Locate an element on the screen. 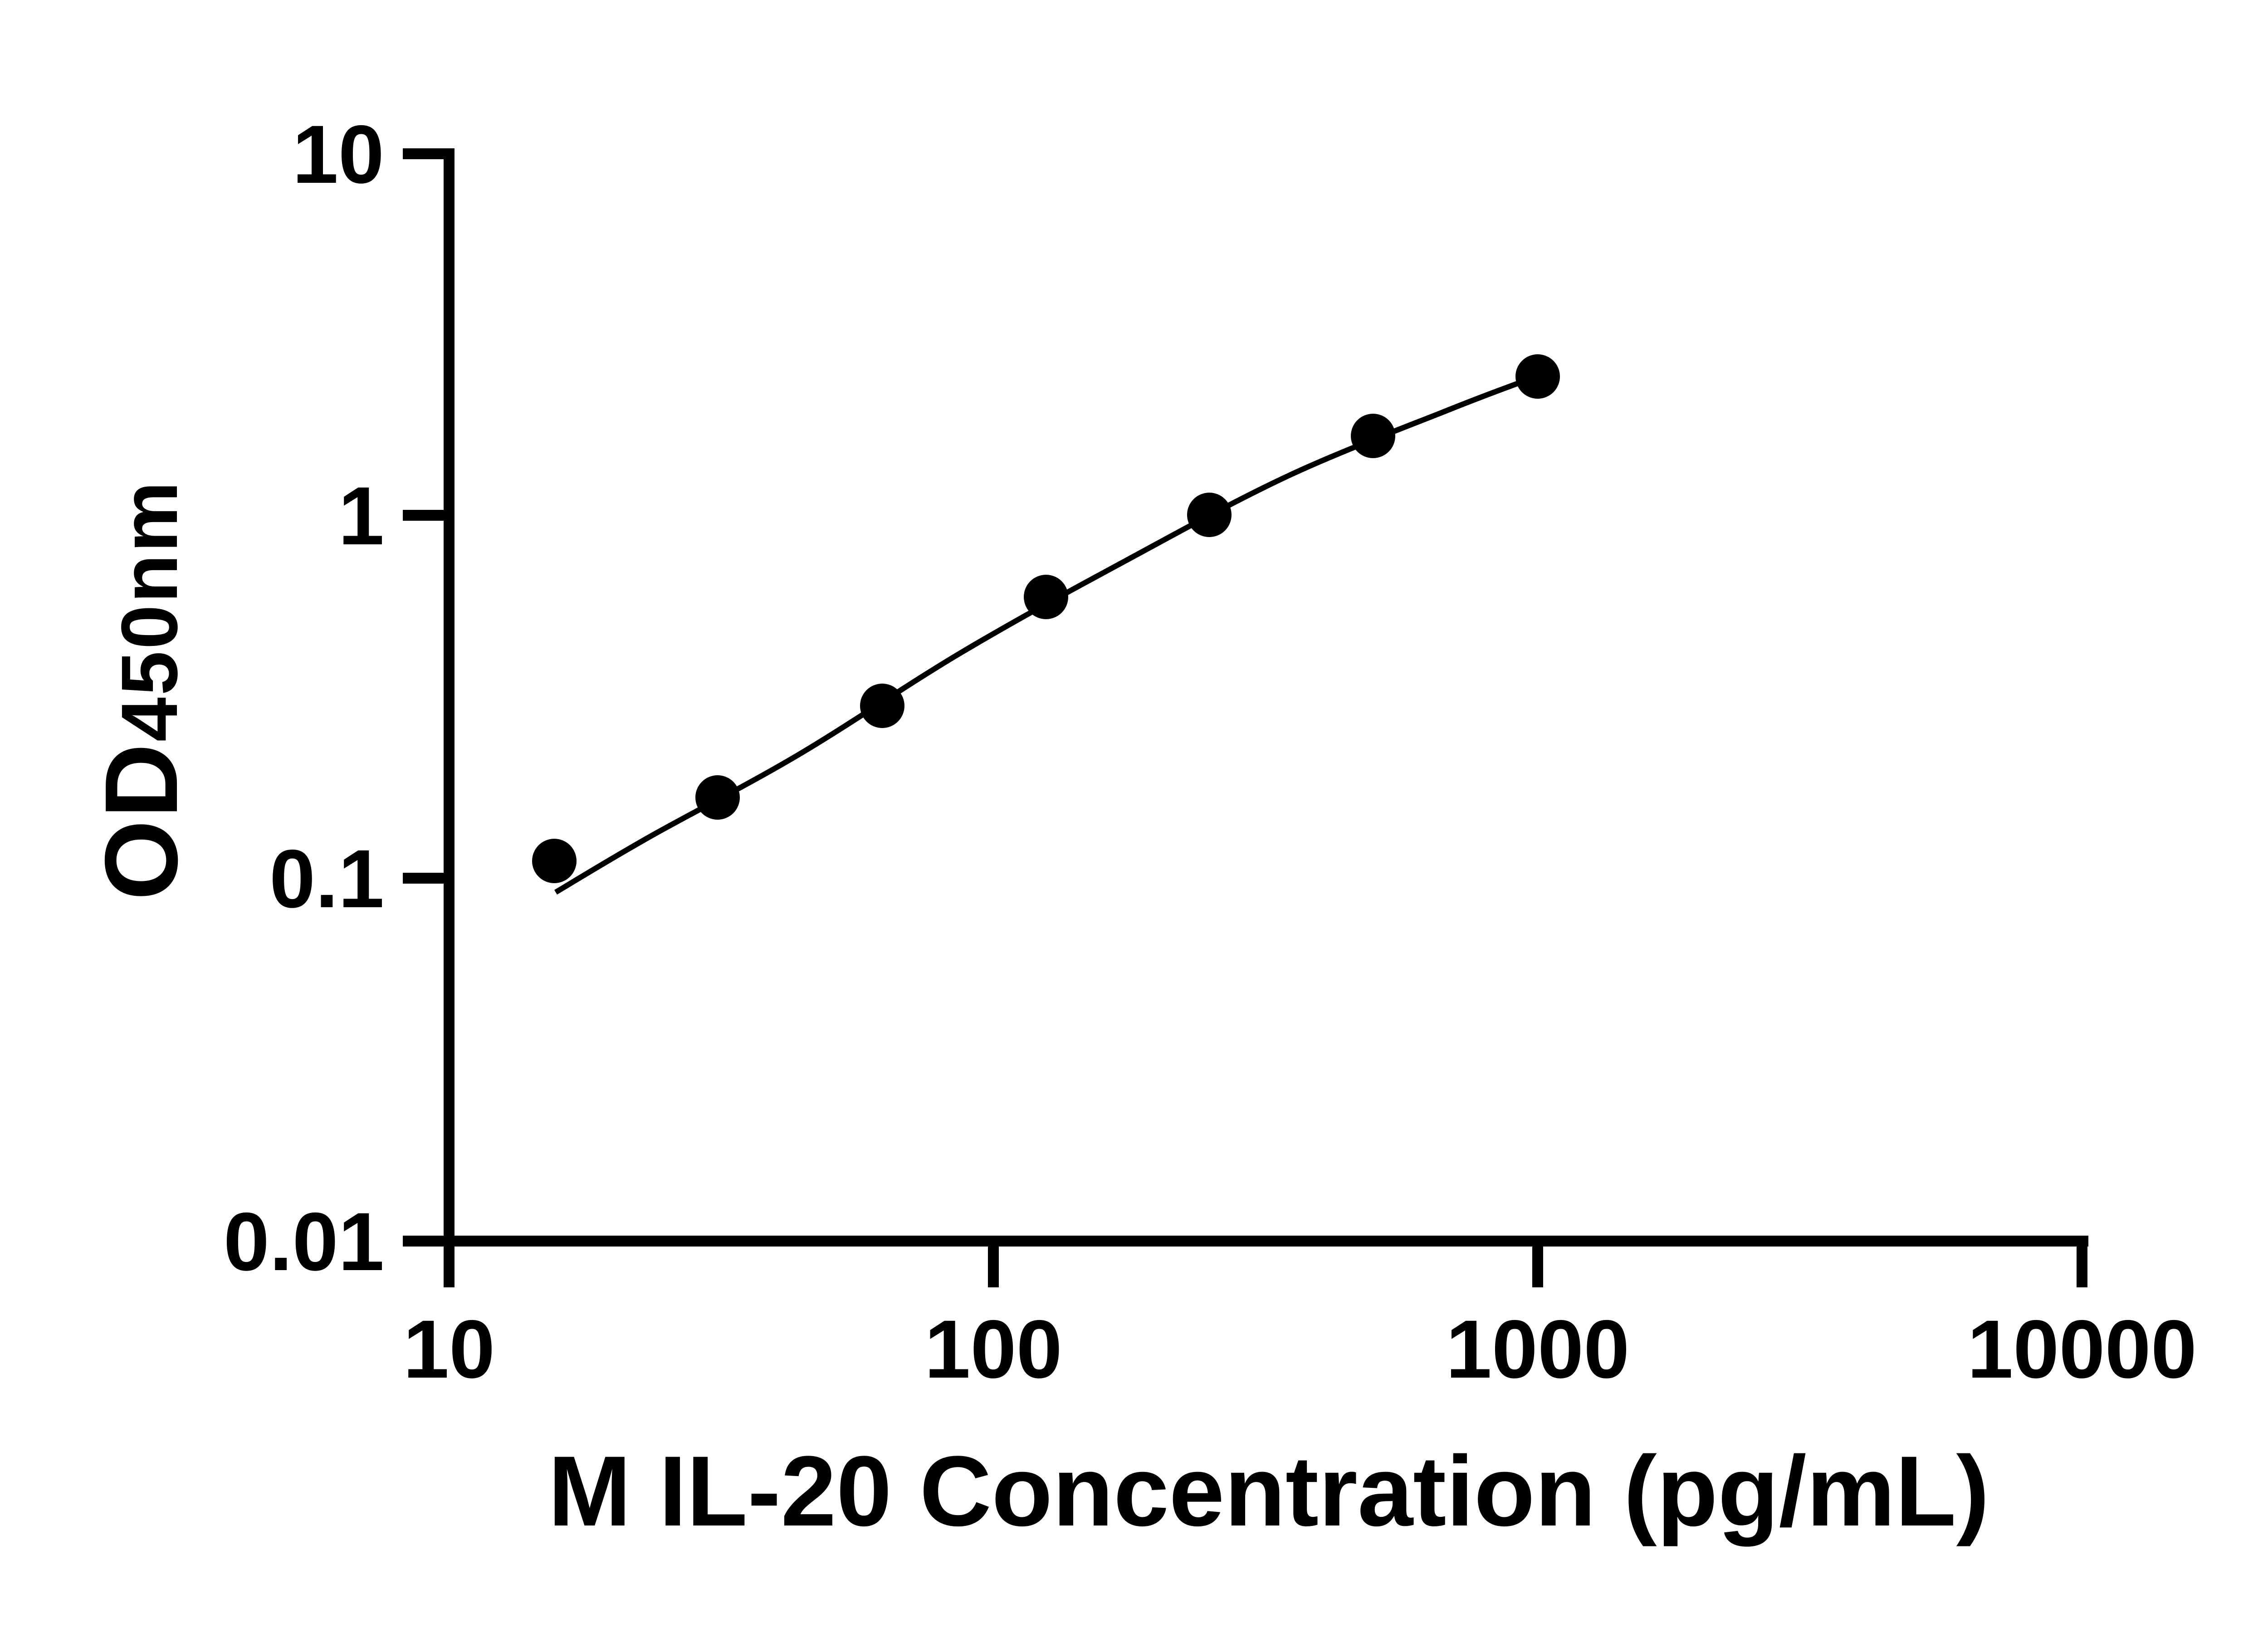  svg-text: 0.1 is located at coordinates (326, 878).